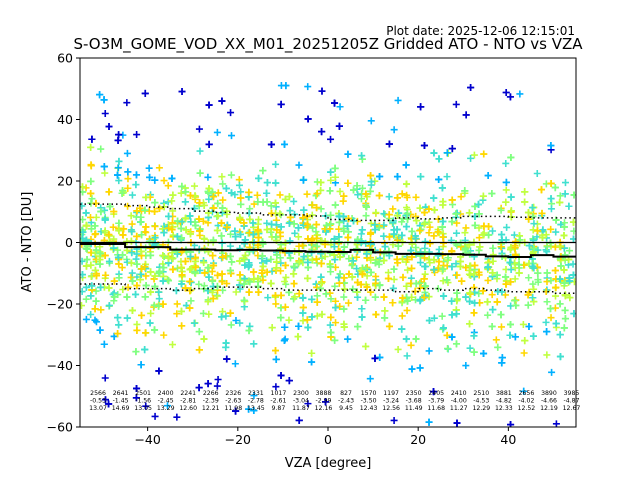  I want to click on bin-count: 3985, so click(572, 393).